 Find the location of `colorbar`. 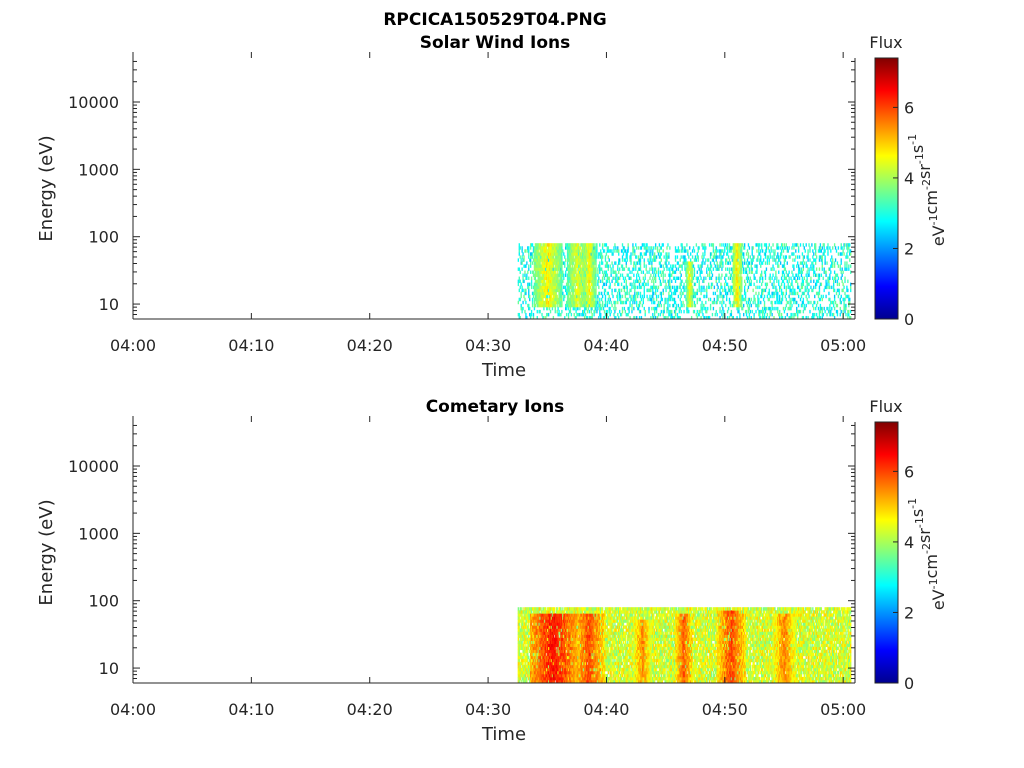

colorbar is located at coordinates (886, 188).